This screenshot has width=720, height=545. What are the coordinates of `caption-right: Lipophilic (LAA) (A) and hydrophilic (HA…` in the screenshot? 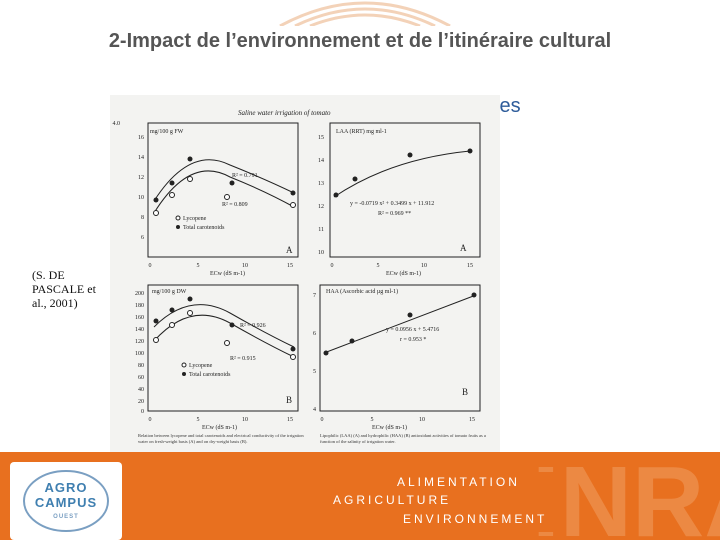 It's located at (403, 438).